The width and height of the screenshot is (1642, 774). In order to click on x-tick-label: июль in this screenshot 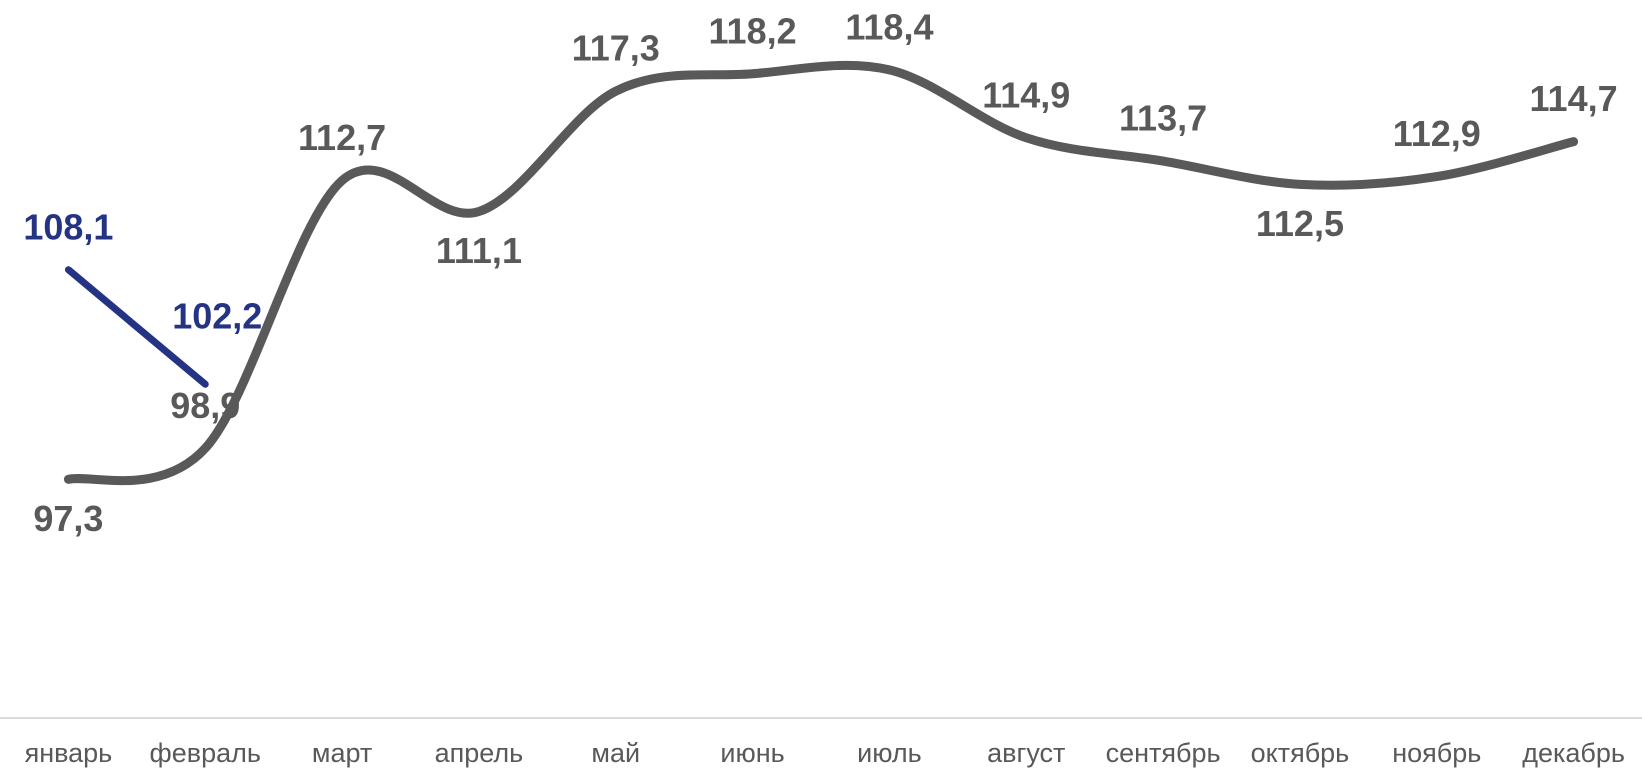, I will do `click(889, 753)`.